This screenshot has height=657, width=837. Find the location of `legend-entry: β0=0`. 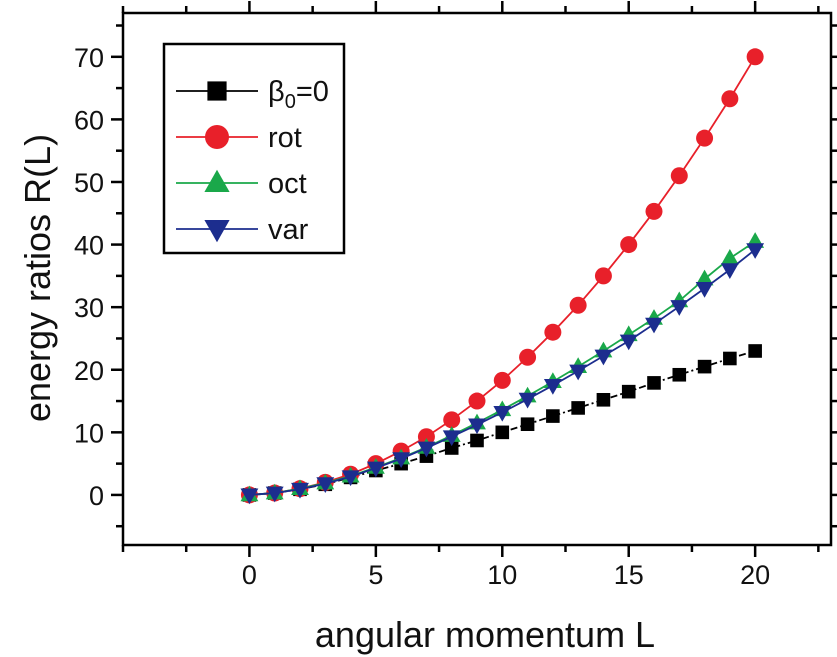

legend-entry: β0=0 is located at coordinates (252, 94).